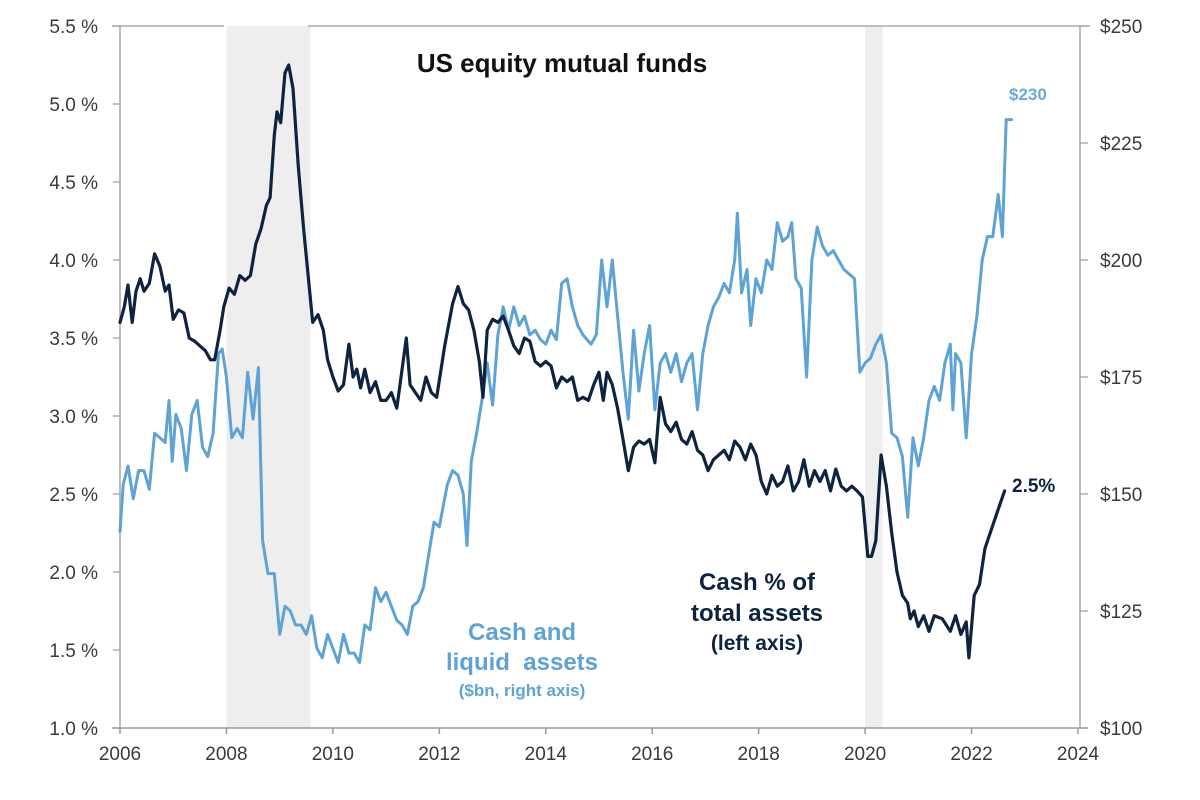 The image size is (1200, 800). What do you see at coordinates (73, 495) in the screenshot?
I see `y-left-tick-label: 2.5 %` at bounding box center [73, 495].